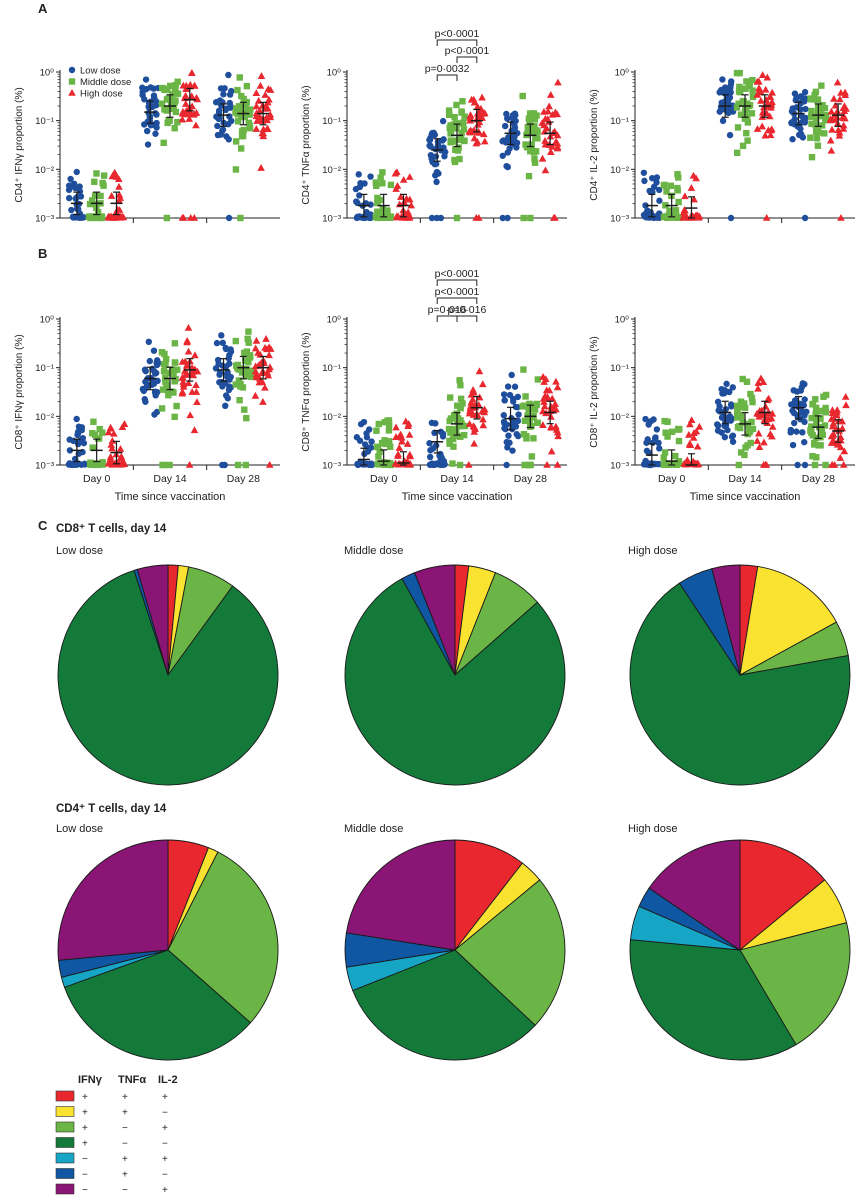  I want to click on bracket-middle-high, so click(467, 318).